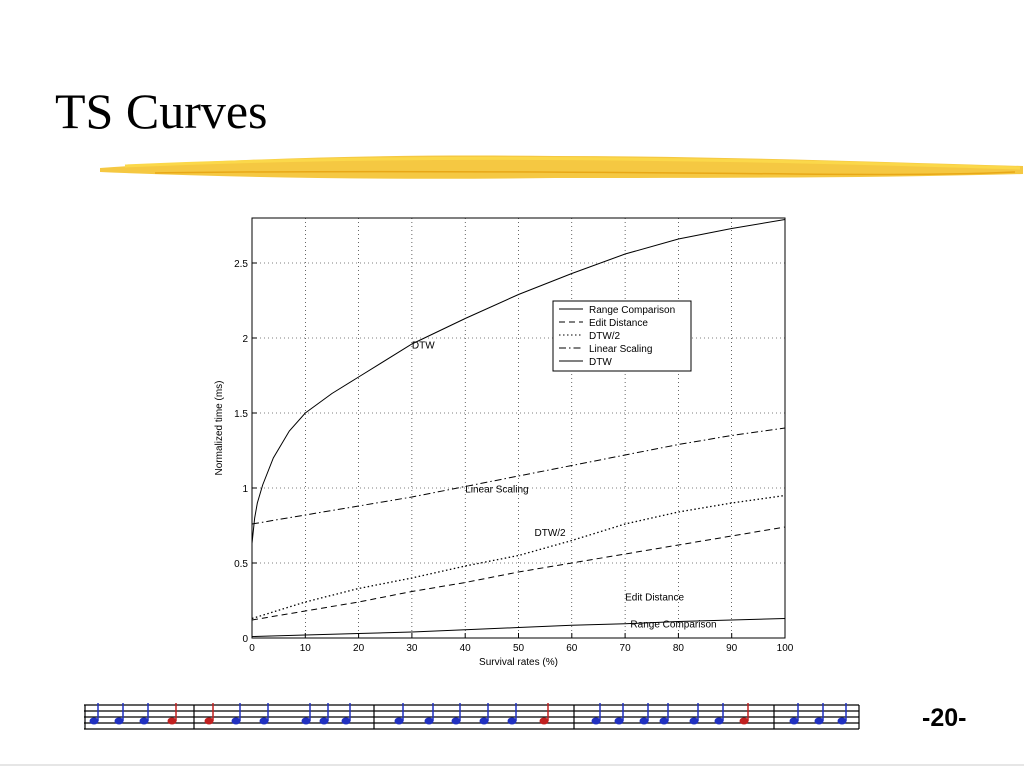 The height and width of the screenshot is (768, 1024). I want to click on series-annotation: Edit Distance, so click(654, 598).